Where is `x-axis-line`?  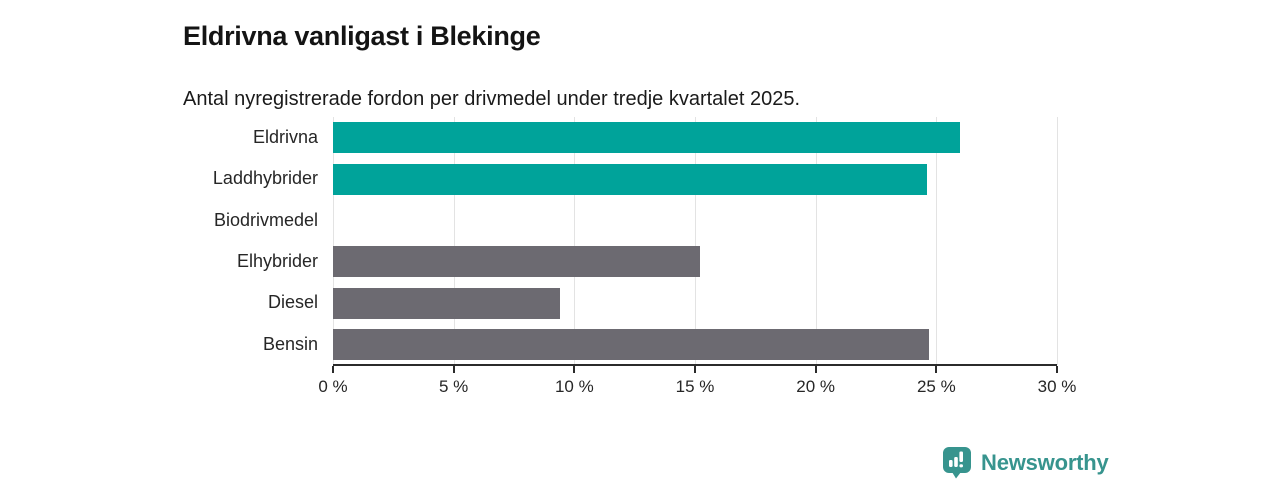
x-axis-line is located at coordinates (695, 365).